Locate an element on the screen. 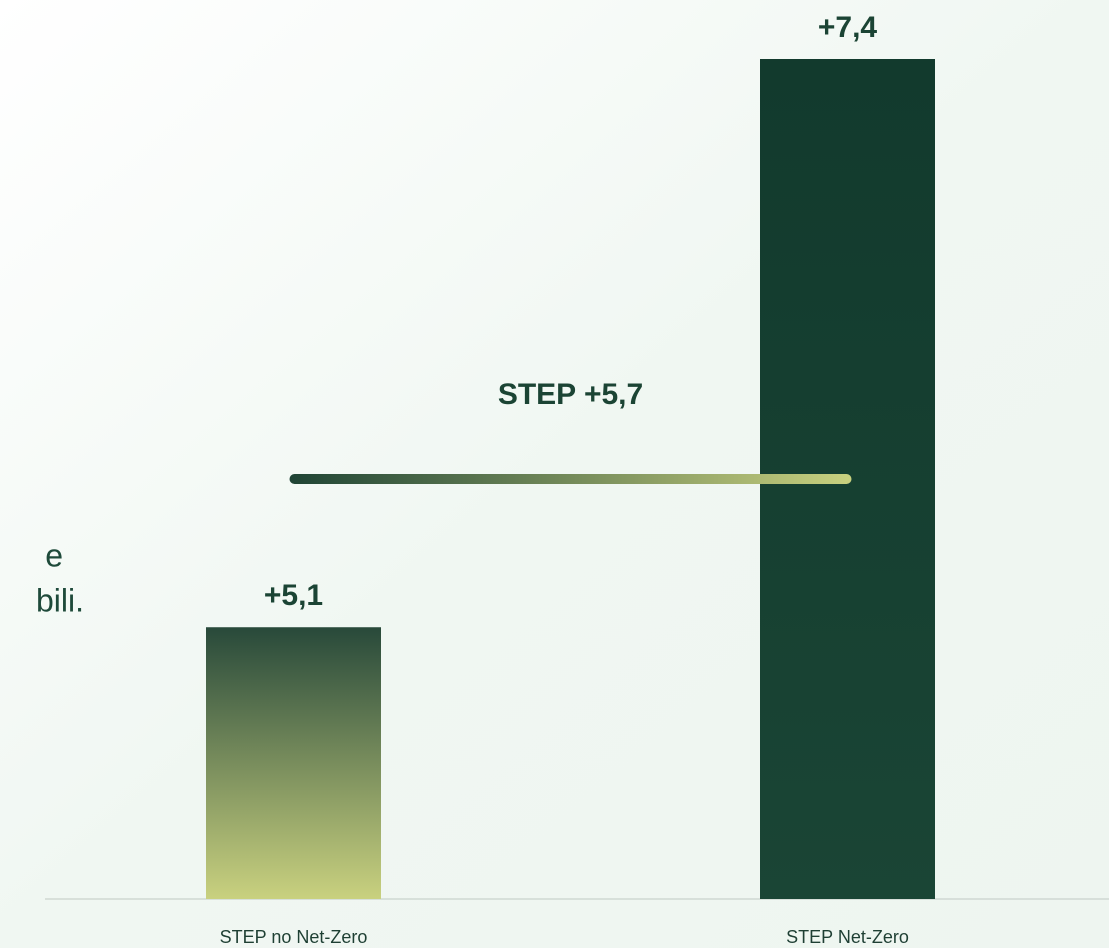 Image resolution: width=1109 pixels, height=948 pixels. bar is located at coordinates (293, 763).